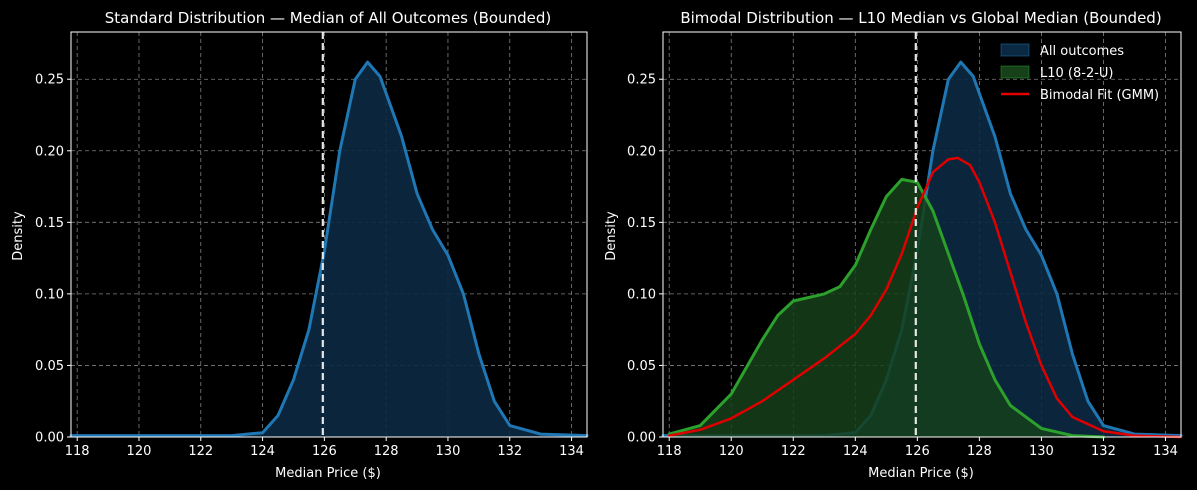 Image resolution: width=1197 pixels, height=490 pixels. What do you see at coordinates (1082, 51) in the screenshot?
I see `legend-label-all-outcomes: All outcomes` at bounding box center [1082, 51].